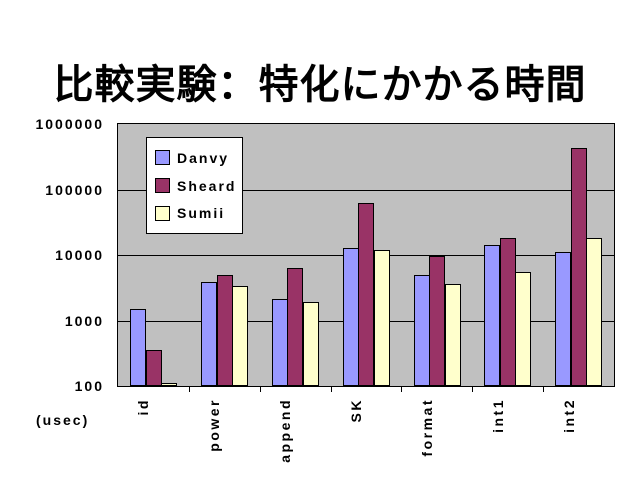  What do you see at coordinates (162, 158) in the screenshot?
I see `legend-swatch-danvy` at bounding box center [162, 158].